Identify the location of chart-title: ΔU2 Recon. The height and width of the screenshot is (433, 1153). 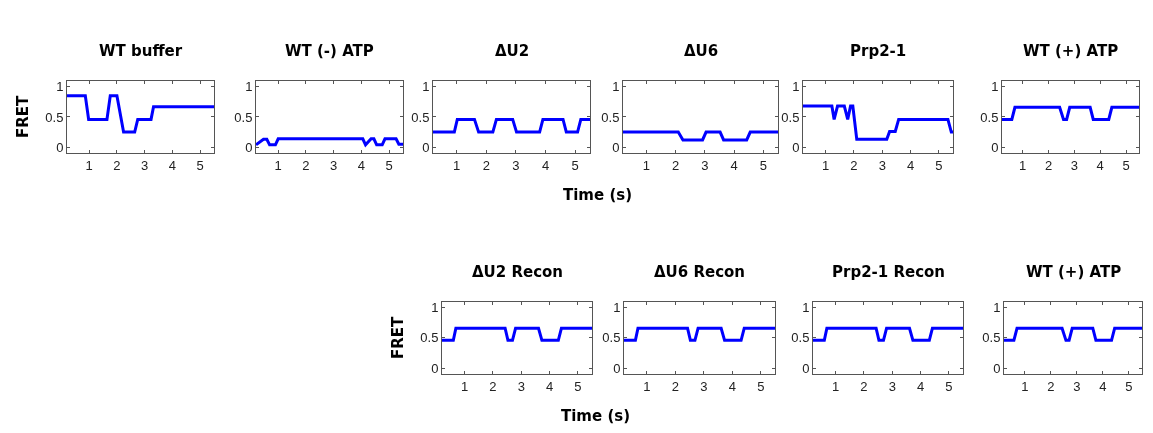
(518, 272).